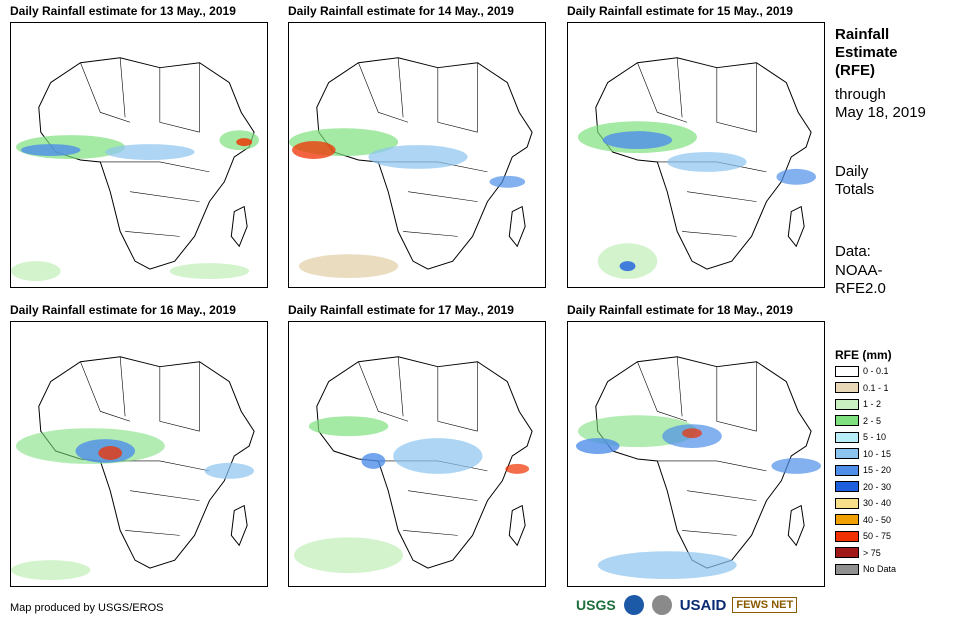  What do you see at coordinates (862, 388) in the screenshot?
I see `legend-item: 0.1 - 1` at bounding box center [862, 388].